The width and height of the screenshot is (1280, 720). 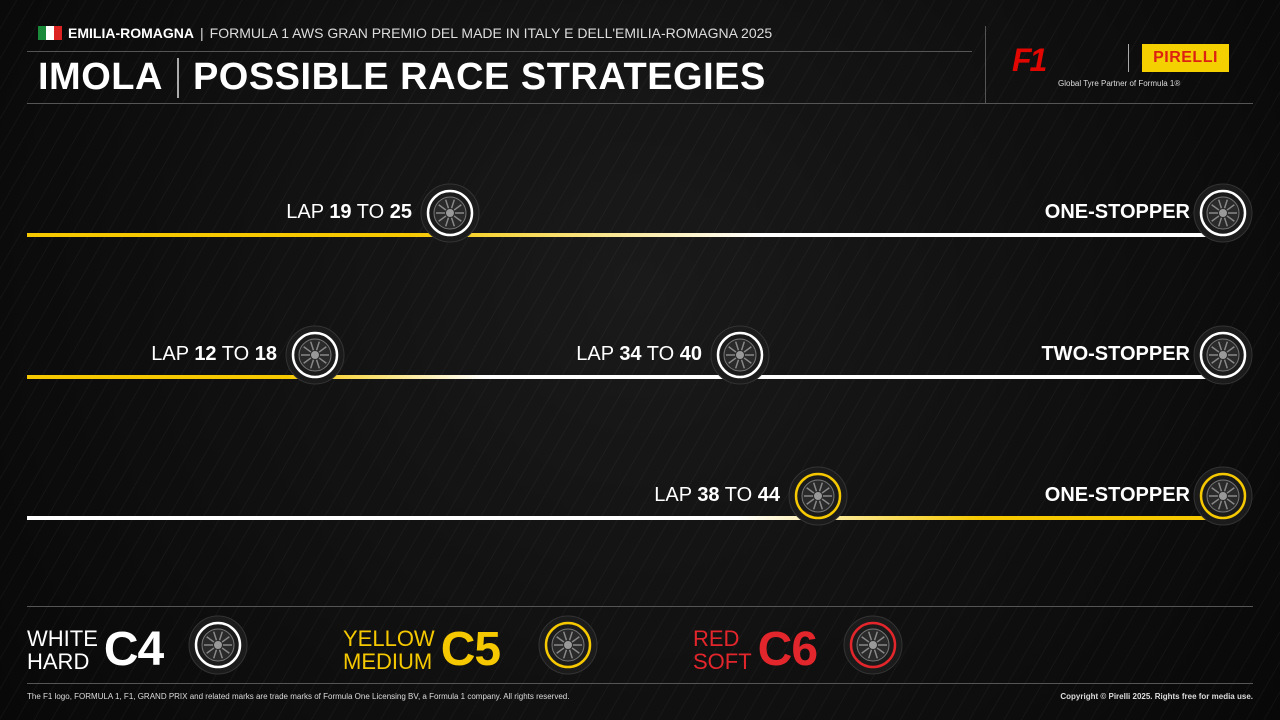 I want to click on page-title: IMOLA POSSIBLE RACE STRATEGIES, so click(x=402, y=77).